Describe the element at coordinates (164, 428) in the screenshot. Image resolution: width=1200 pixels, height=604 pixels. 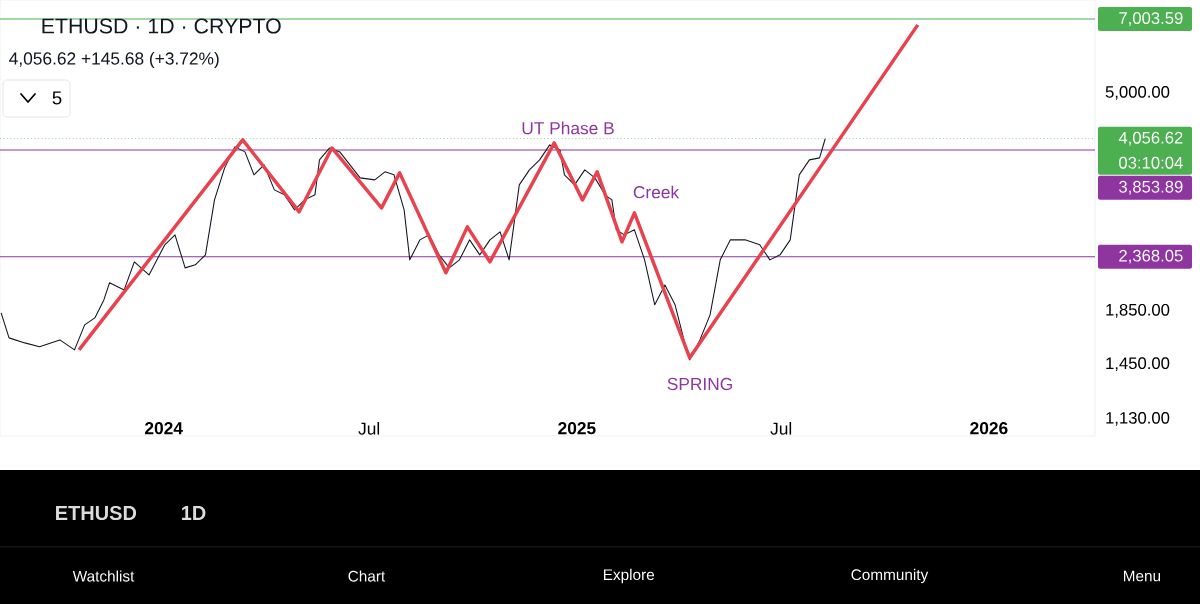
I see `x-tick-label: 2024` at that location.